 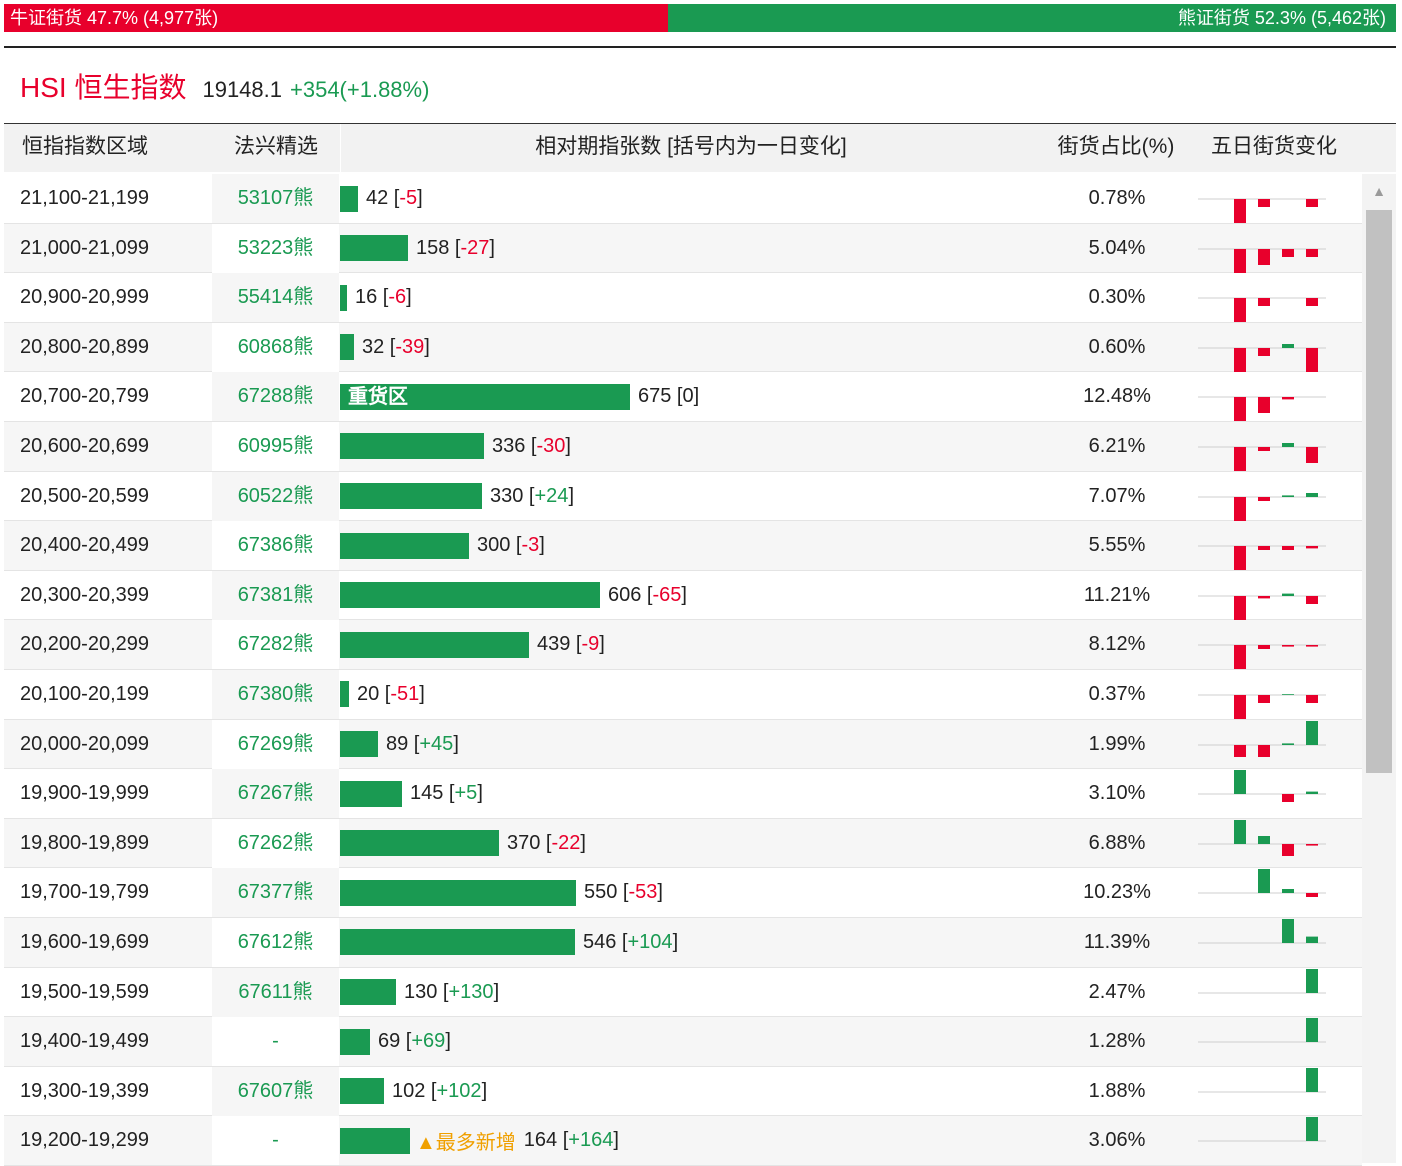 I want to click on index-price: 19148.1, so click(x=242, y=89).